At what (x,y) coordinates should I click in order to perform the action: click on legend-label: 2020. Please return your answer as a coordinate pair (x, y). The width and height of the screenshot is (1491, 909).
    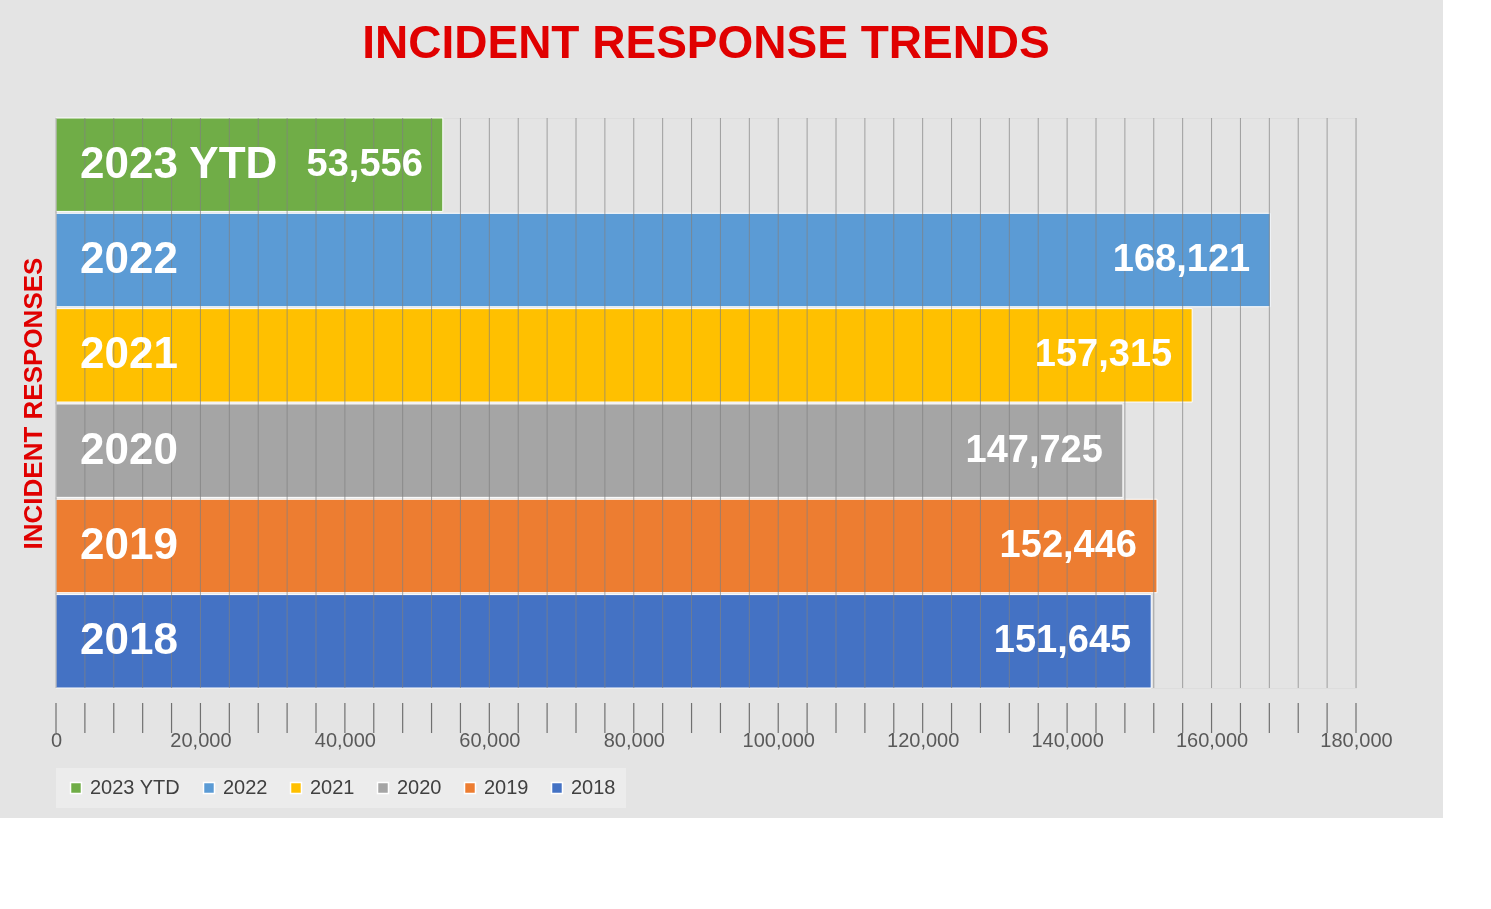
    Looking at the image, I should click on (419, 787).